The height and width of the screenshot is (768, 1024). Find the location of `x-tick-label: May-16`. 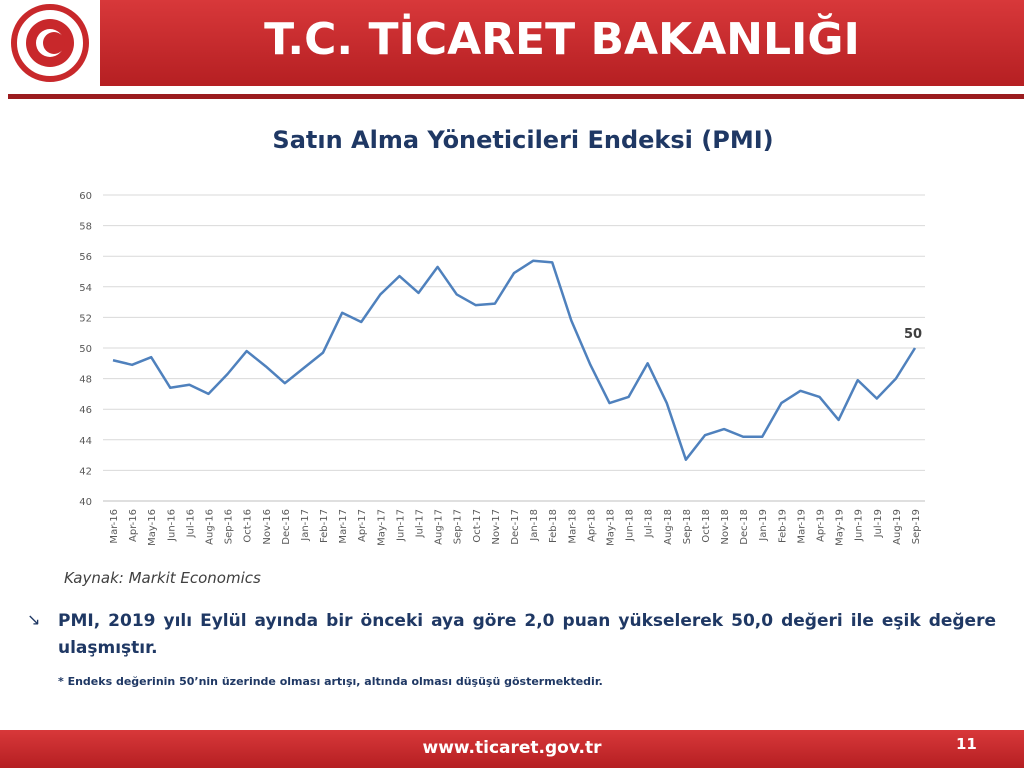

x-tick-label: May-16 is located at coordinates (152, 527).